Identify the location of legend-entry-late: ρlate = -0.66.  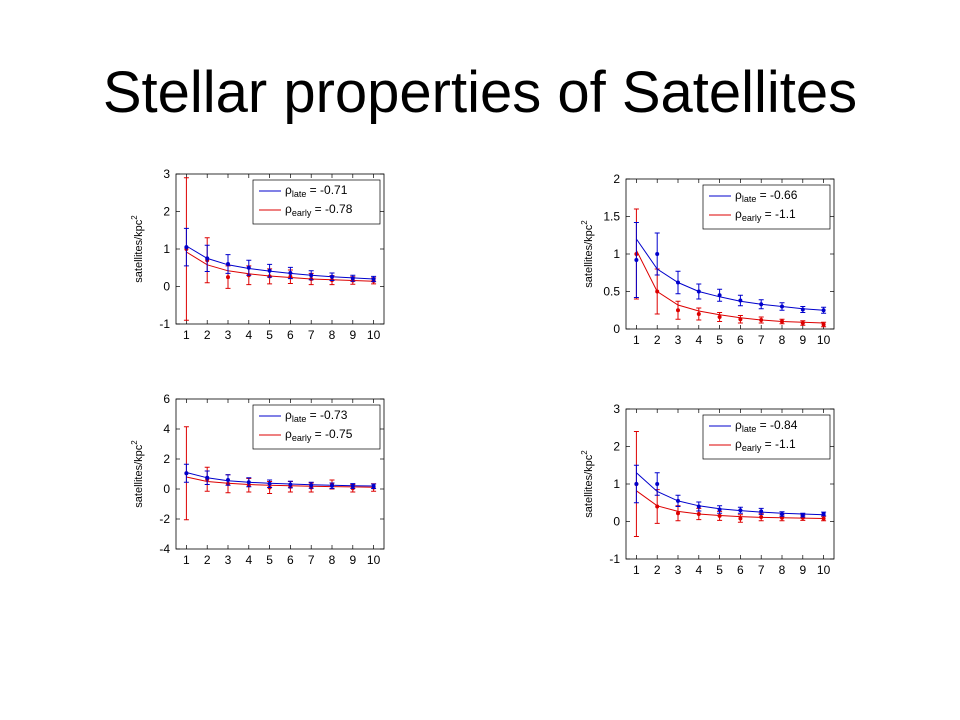
(766, 196).